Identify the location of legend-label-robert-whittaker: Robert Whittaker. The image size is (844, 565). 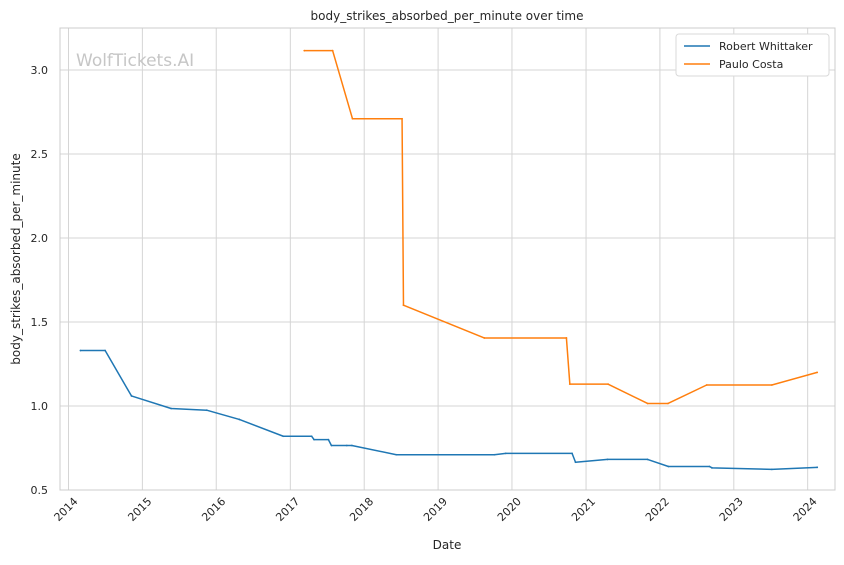
(766, 46).